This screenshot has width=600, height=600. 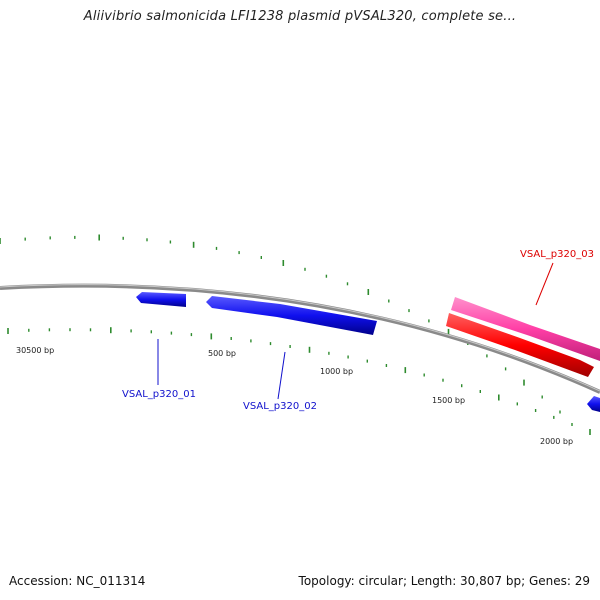 What do you see at coordinates (556, 441) in the screenshot?
I see `position-label-2000: 2000 bp` at bounding box center [556, 441].